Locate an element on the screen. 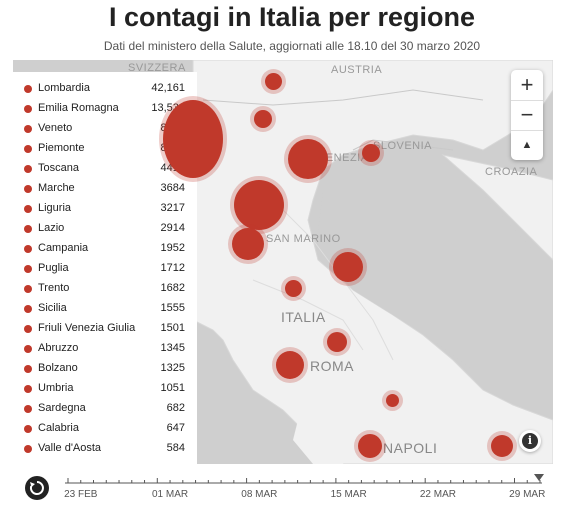 The image size is (584, 514). label-croazia: CROAZIA is located at coordinates (511, 172).